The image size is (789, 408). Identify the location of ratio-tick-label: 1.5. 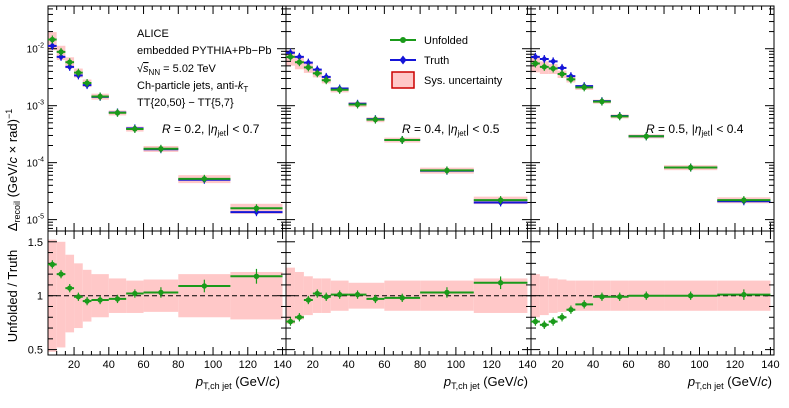
(35, 243).